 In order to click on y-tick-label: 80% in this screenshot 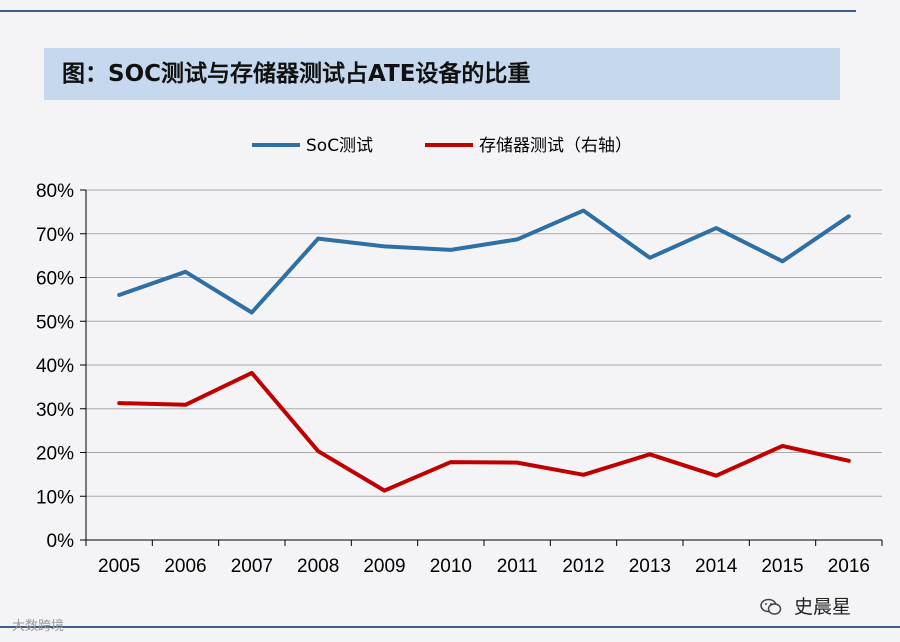, I will do `click(55, 191)`.